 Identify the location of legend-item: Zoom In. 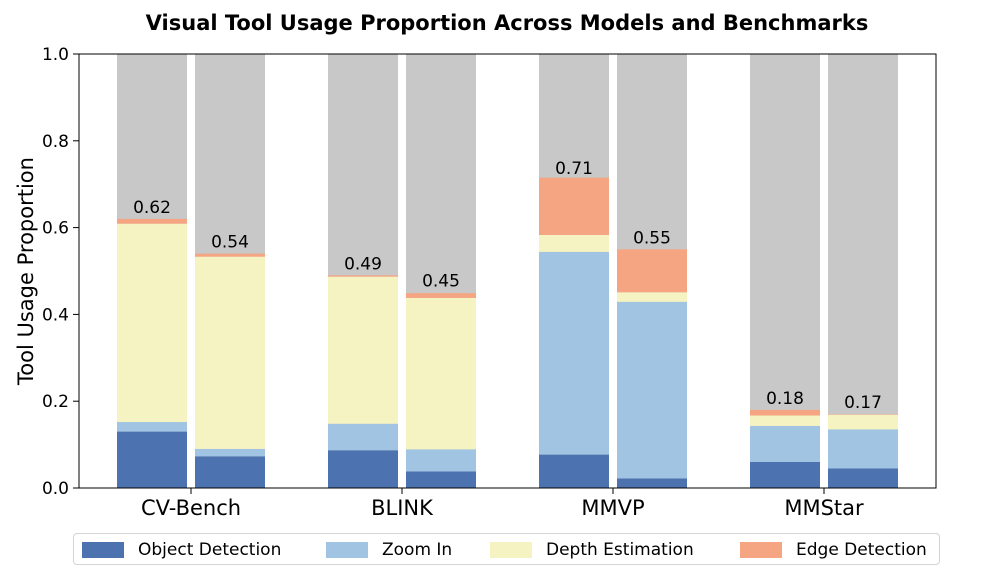
(389, 550).